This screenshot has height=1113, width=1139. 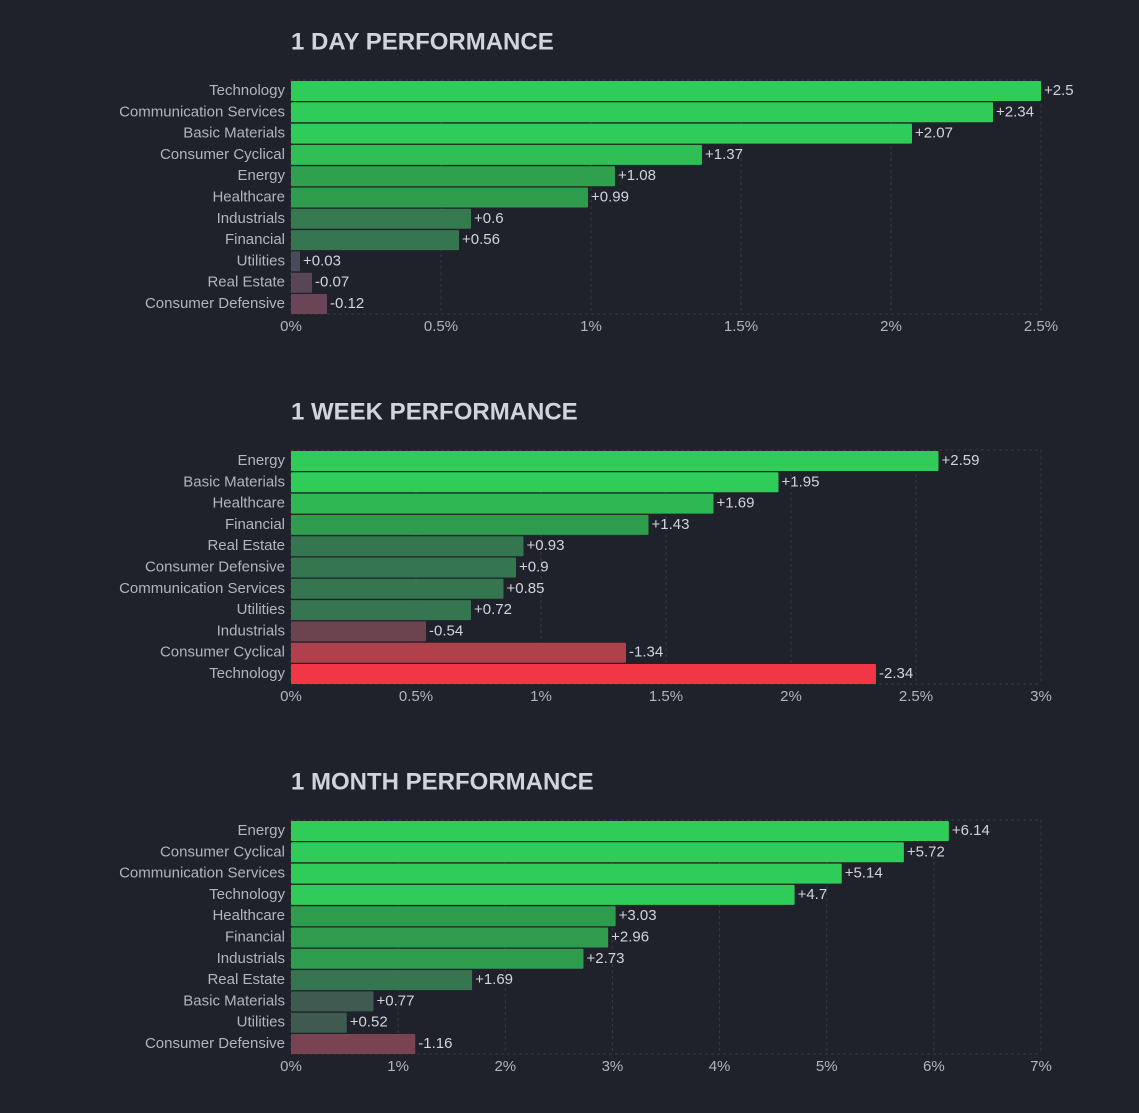 I want to click on value-label: +1.08, so click(x=637, y=175).